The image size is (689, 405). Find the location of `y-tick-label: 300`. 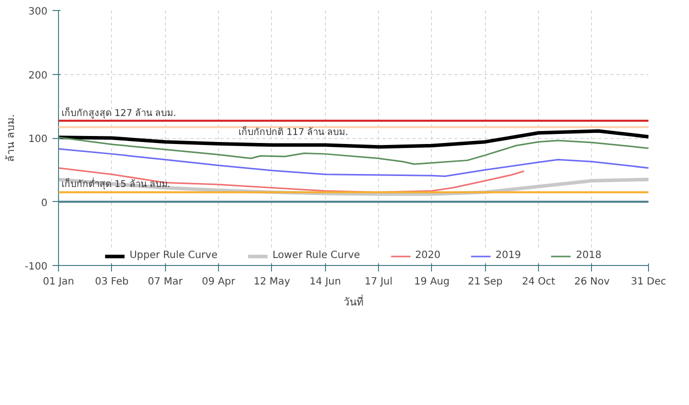

y-tick-label: 300 is located at coordinates (38, 12).